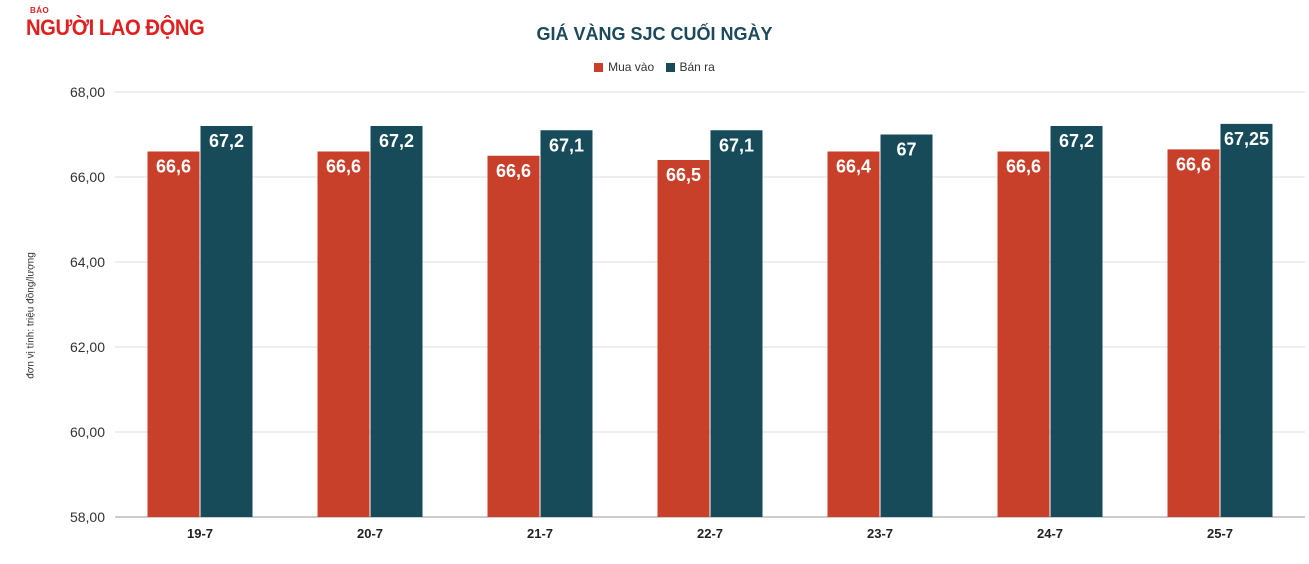 Image resolution: width=1309 pixels, height=564 pixels. Describe the element at coordinates (87, 432) in the screenshot. I see `y-tick-label: 60,00` at that location.